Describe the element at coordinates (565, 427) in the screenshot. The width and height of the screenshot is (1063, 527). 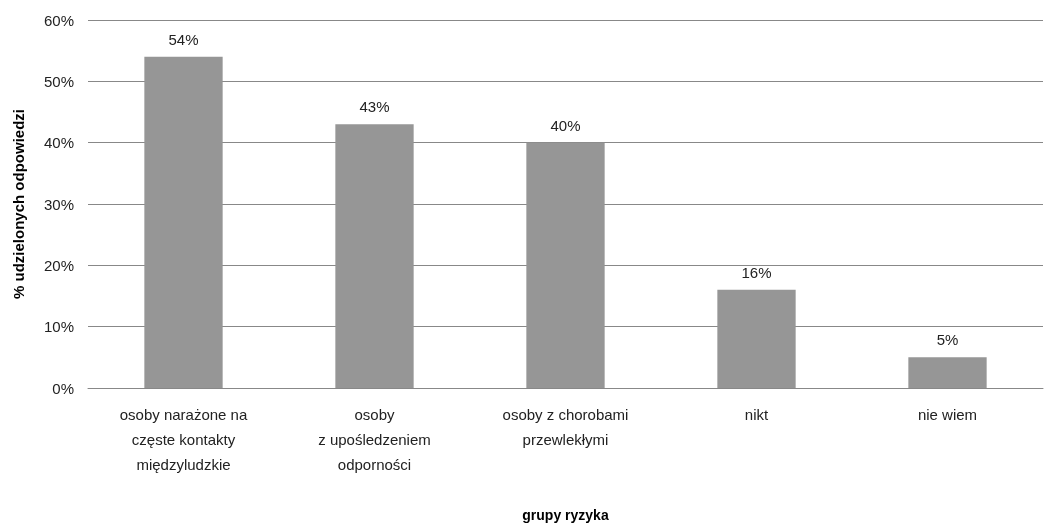
I see `x-tick-label: osoby z chorobami przewlekłymi` at that location.